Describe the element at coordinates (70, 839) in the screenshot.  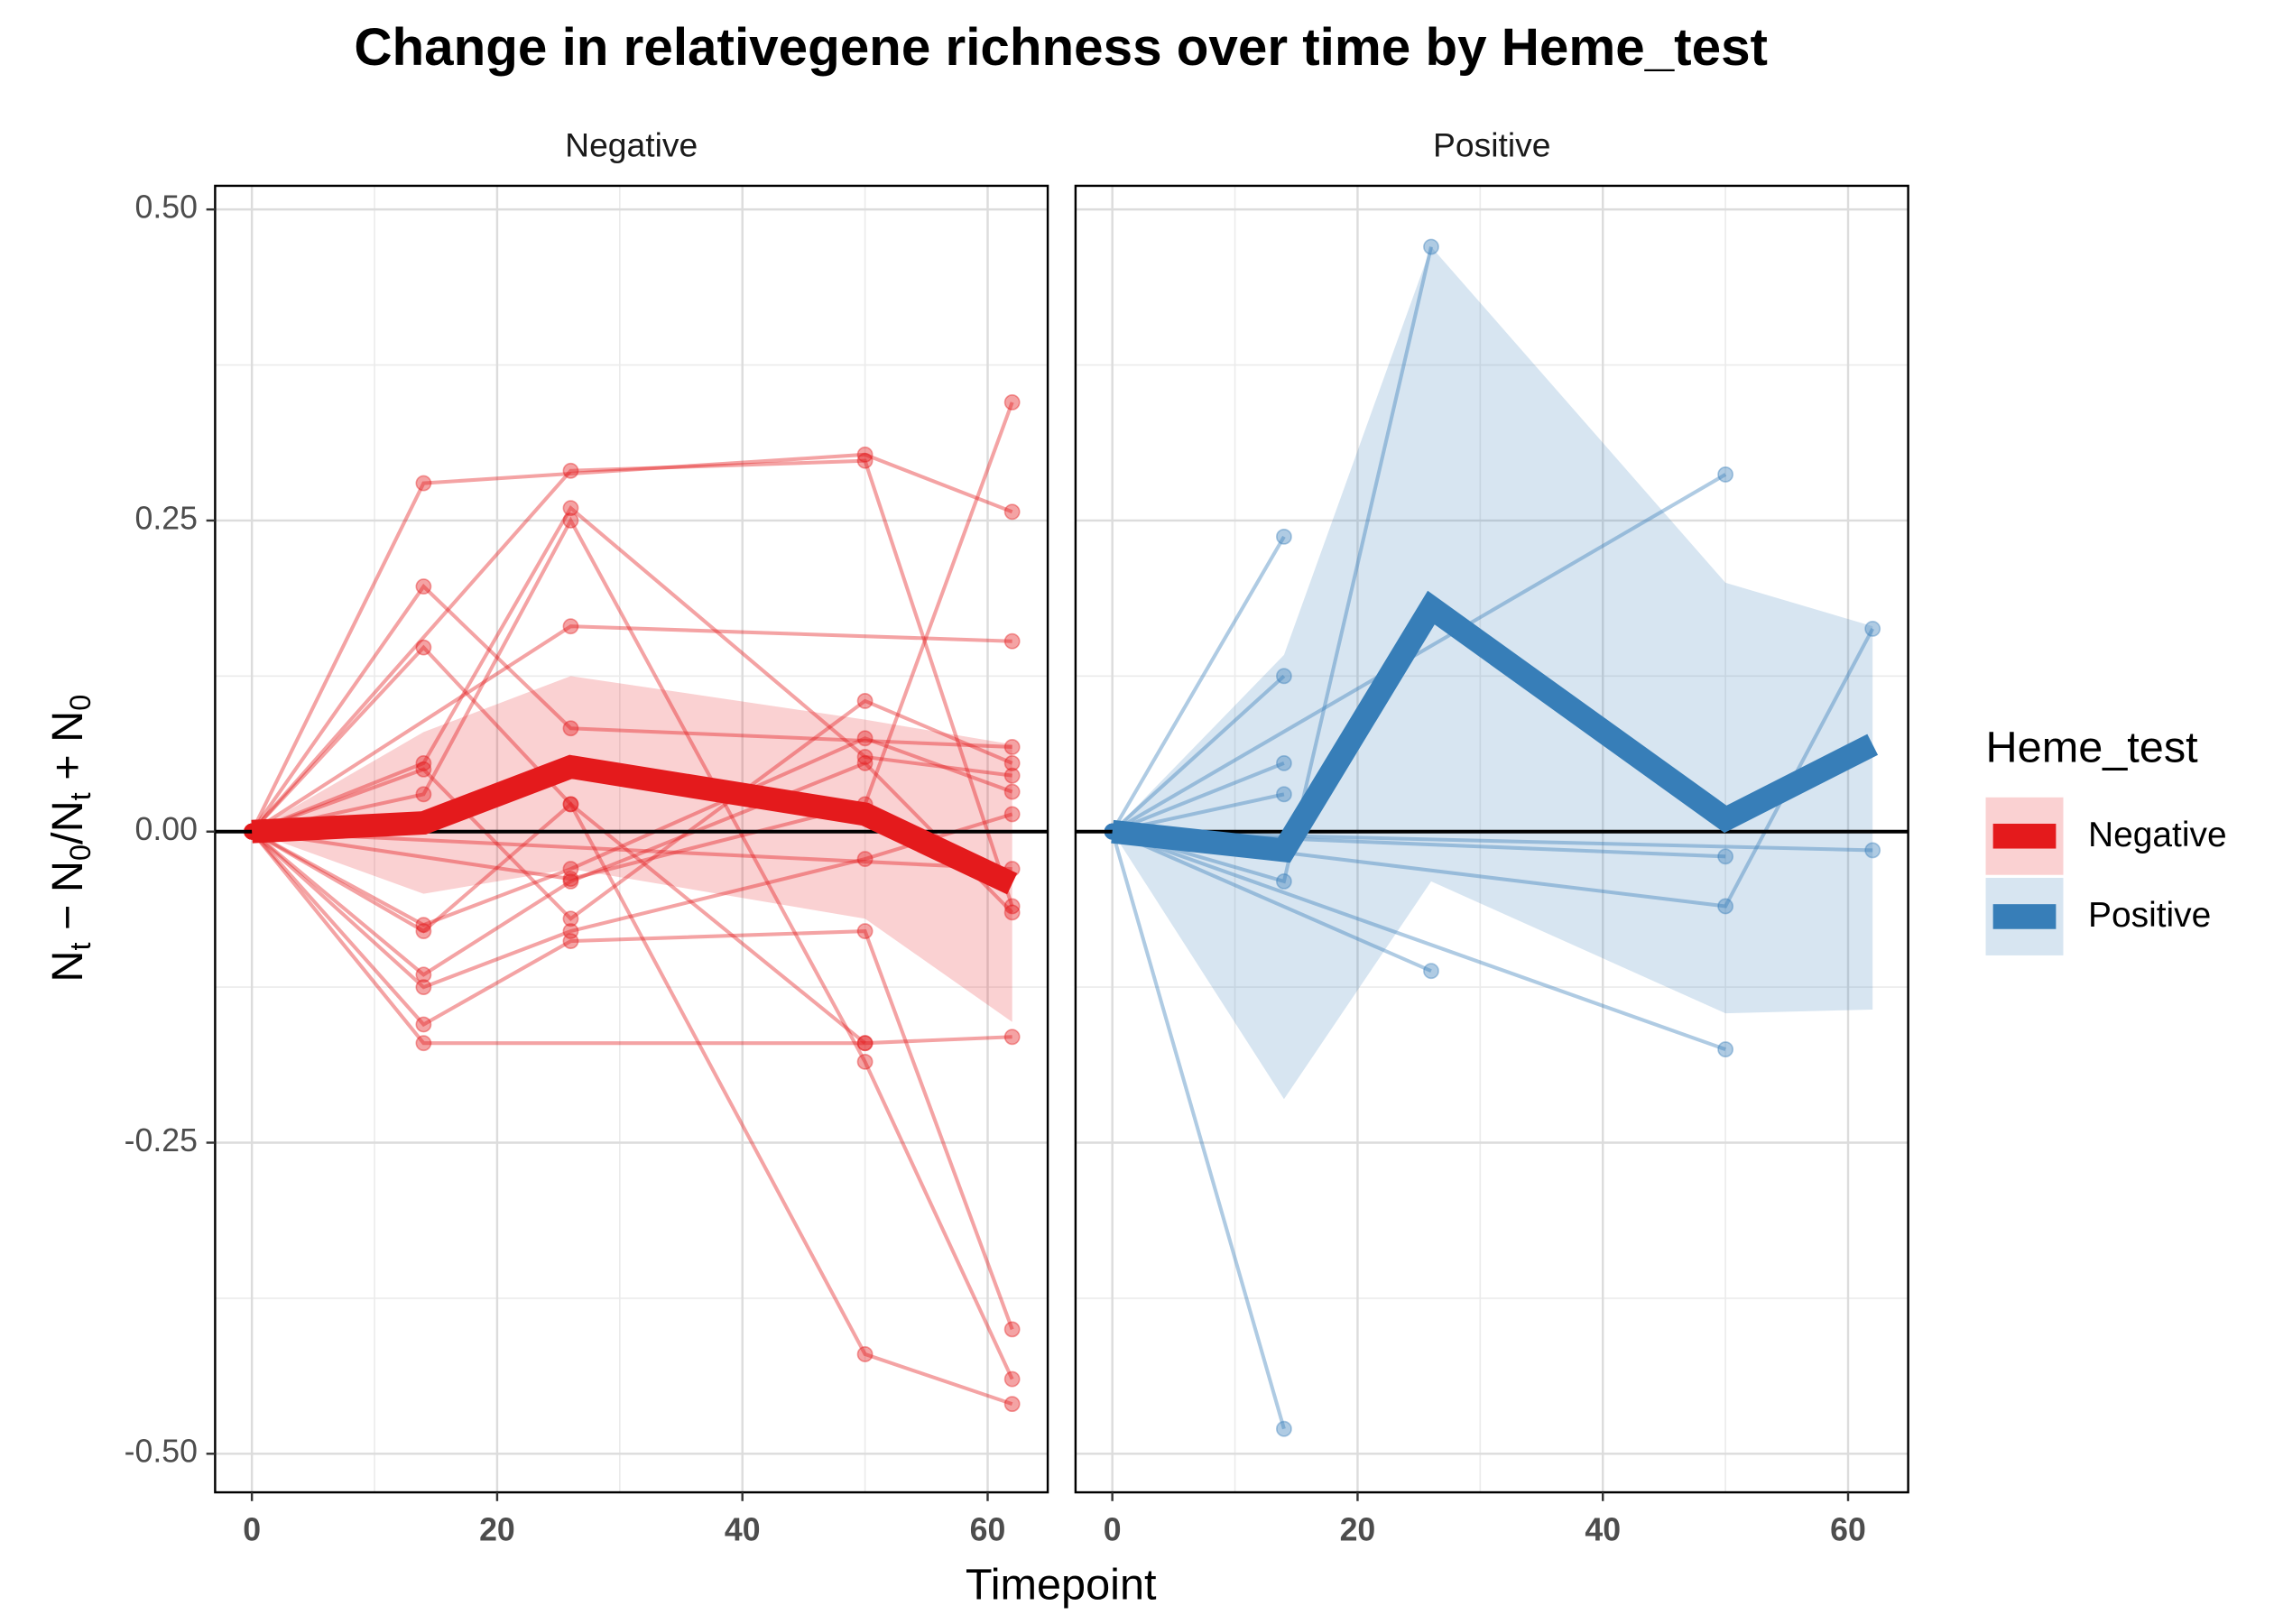
I see `y-axis-title: Nt − N0/Nt + N0` at that location.